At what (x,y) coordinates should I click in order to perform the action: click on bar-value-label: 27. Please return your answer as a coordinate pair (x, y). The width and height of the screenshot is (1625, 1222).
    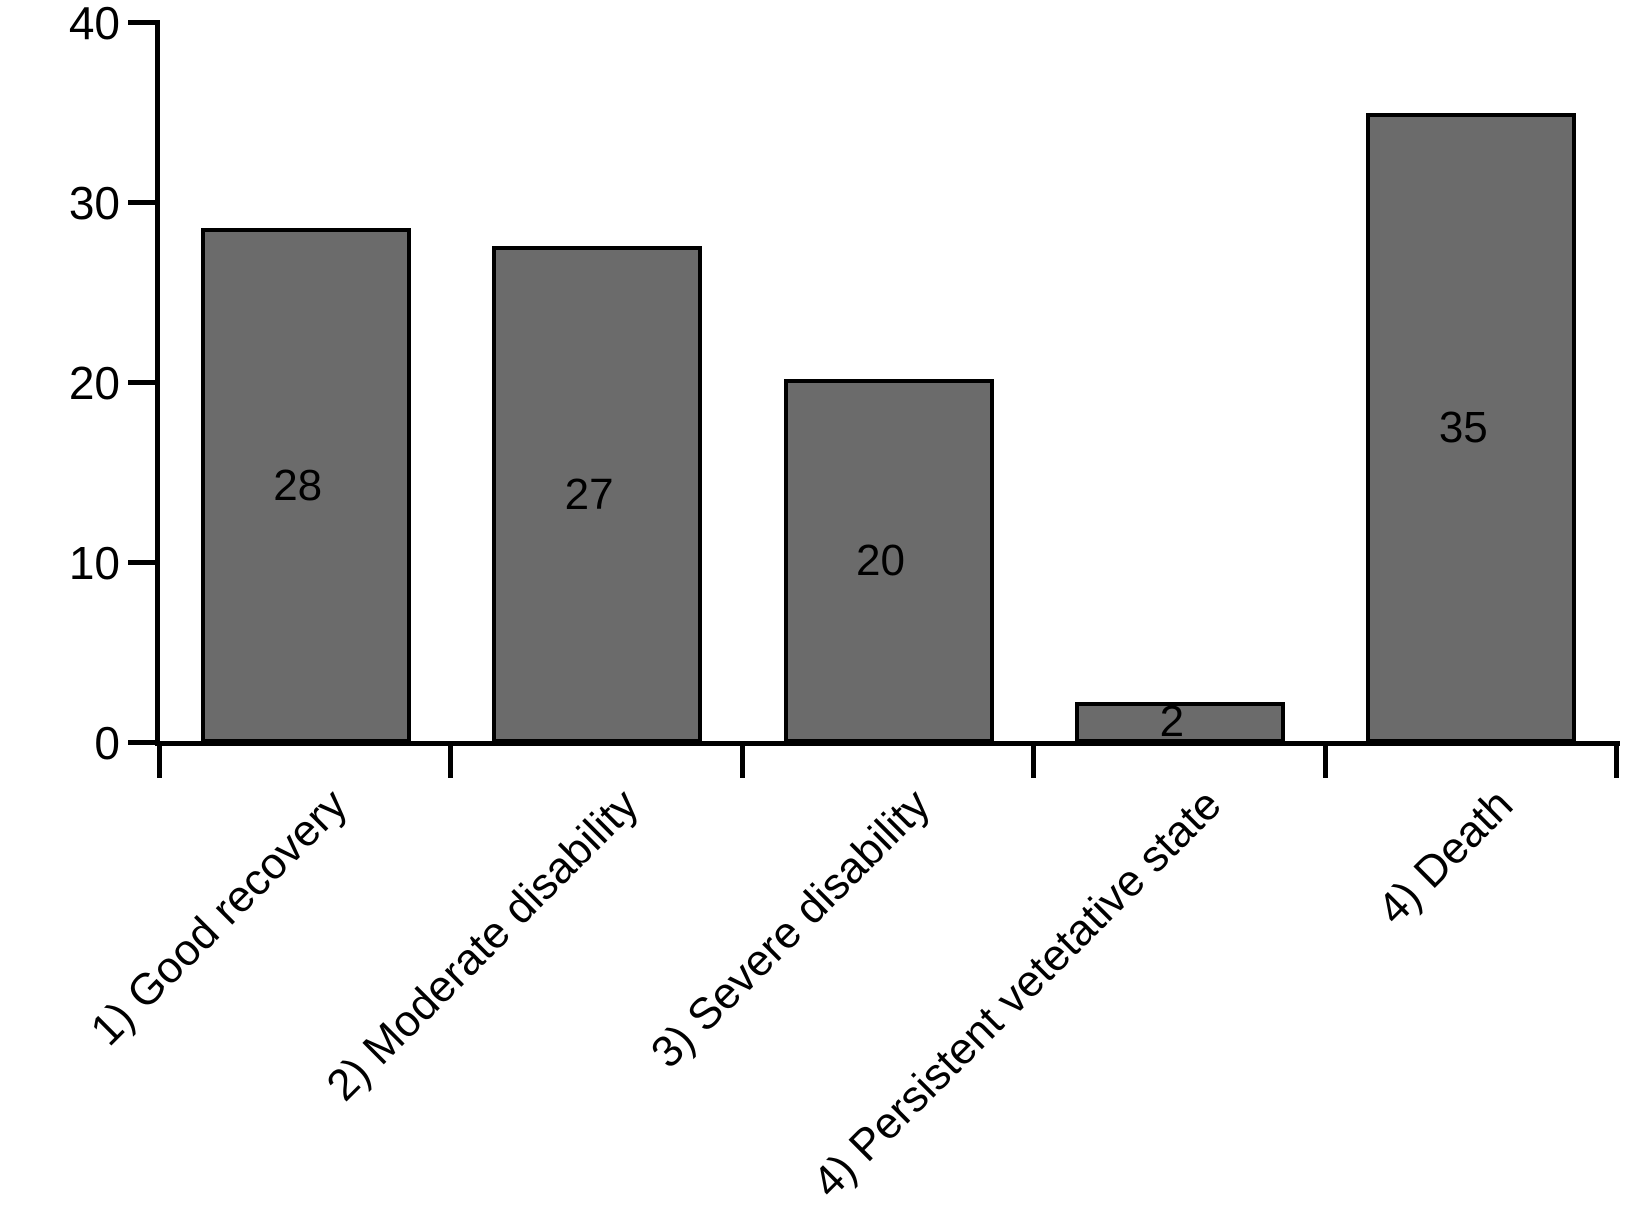
    Looking at the image, I should click on (589, 494).